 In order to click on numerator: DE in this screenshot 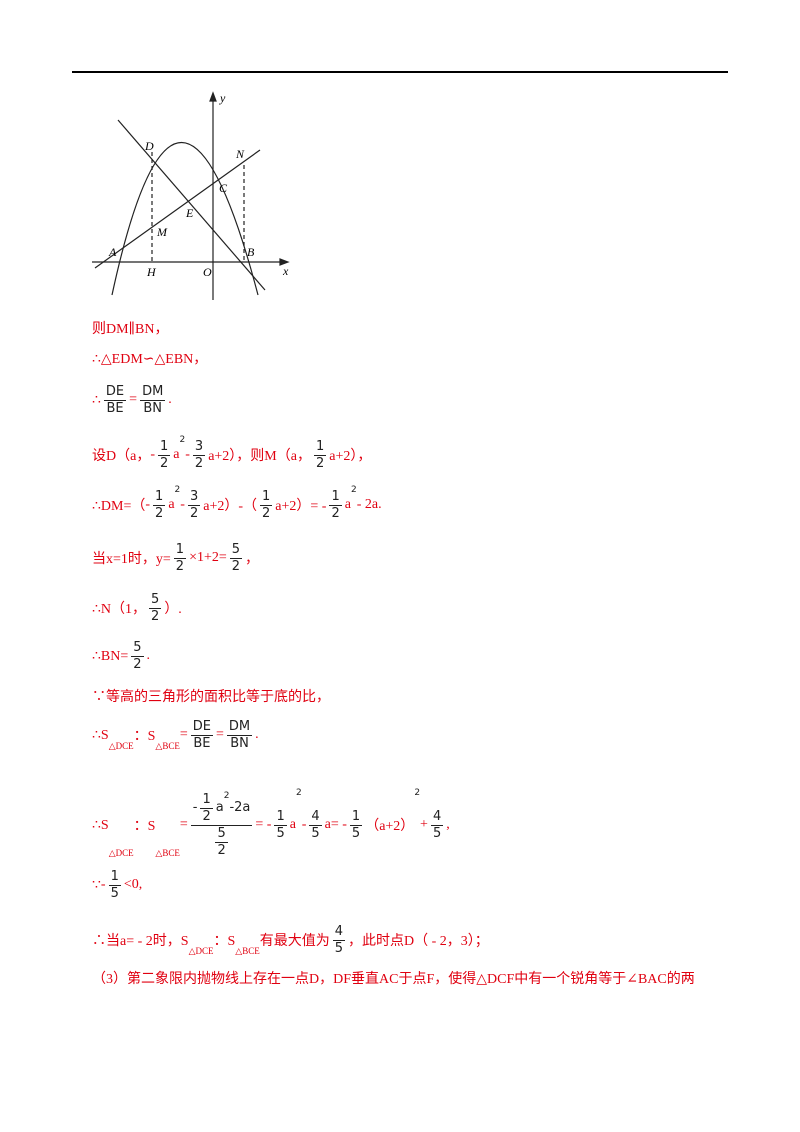, I will do `click(201, 727)`.